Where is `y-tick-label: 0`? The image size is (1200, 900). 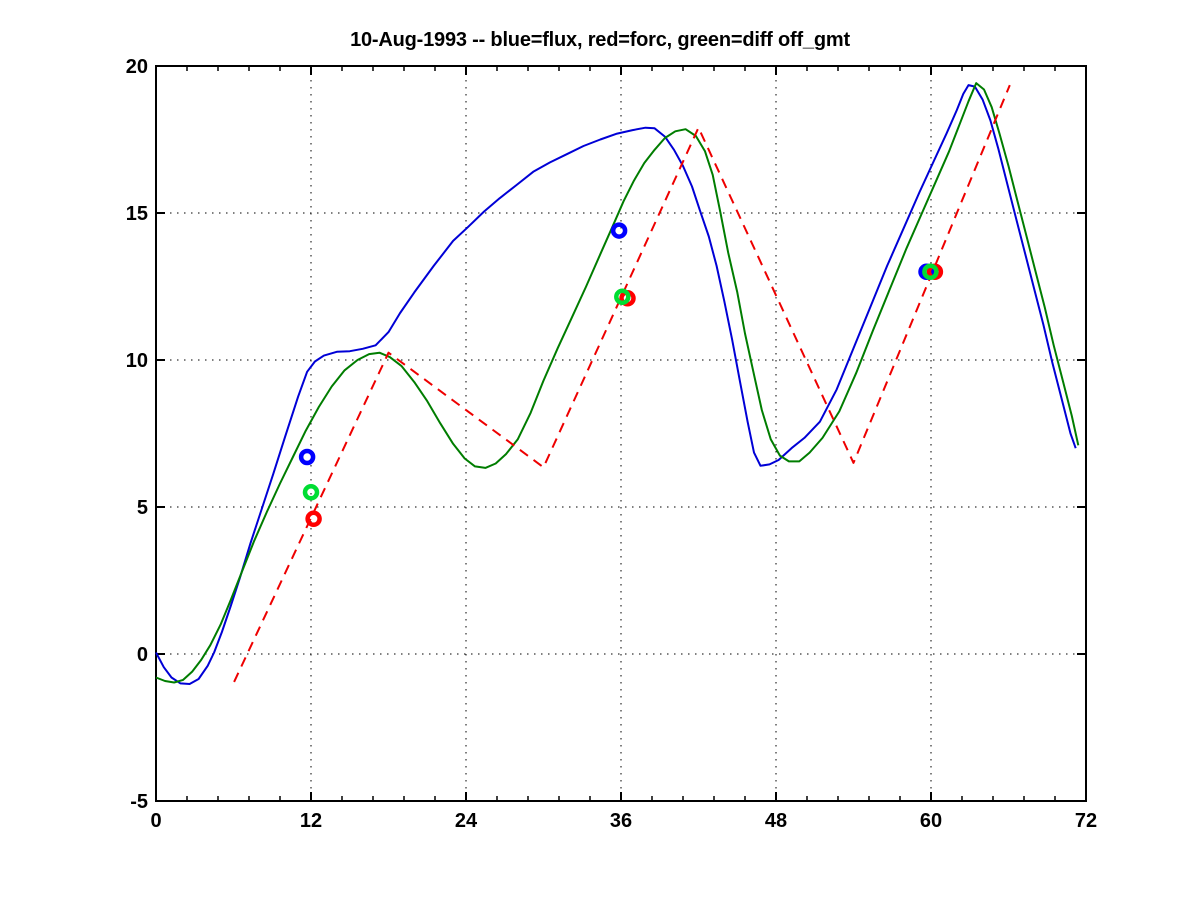
y-tick-label: 0 is located at coordinates (142, 655).